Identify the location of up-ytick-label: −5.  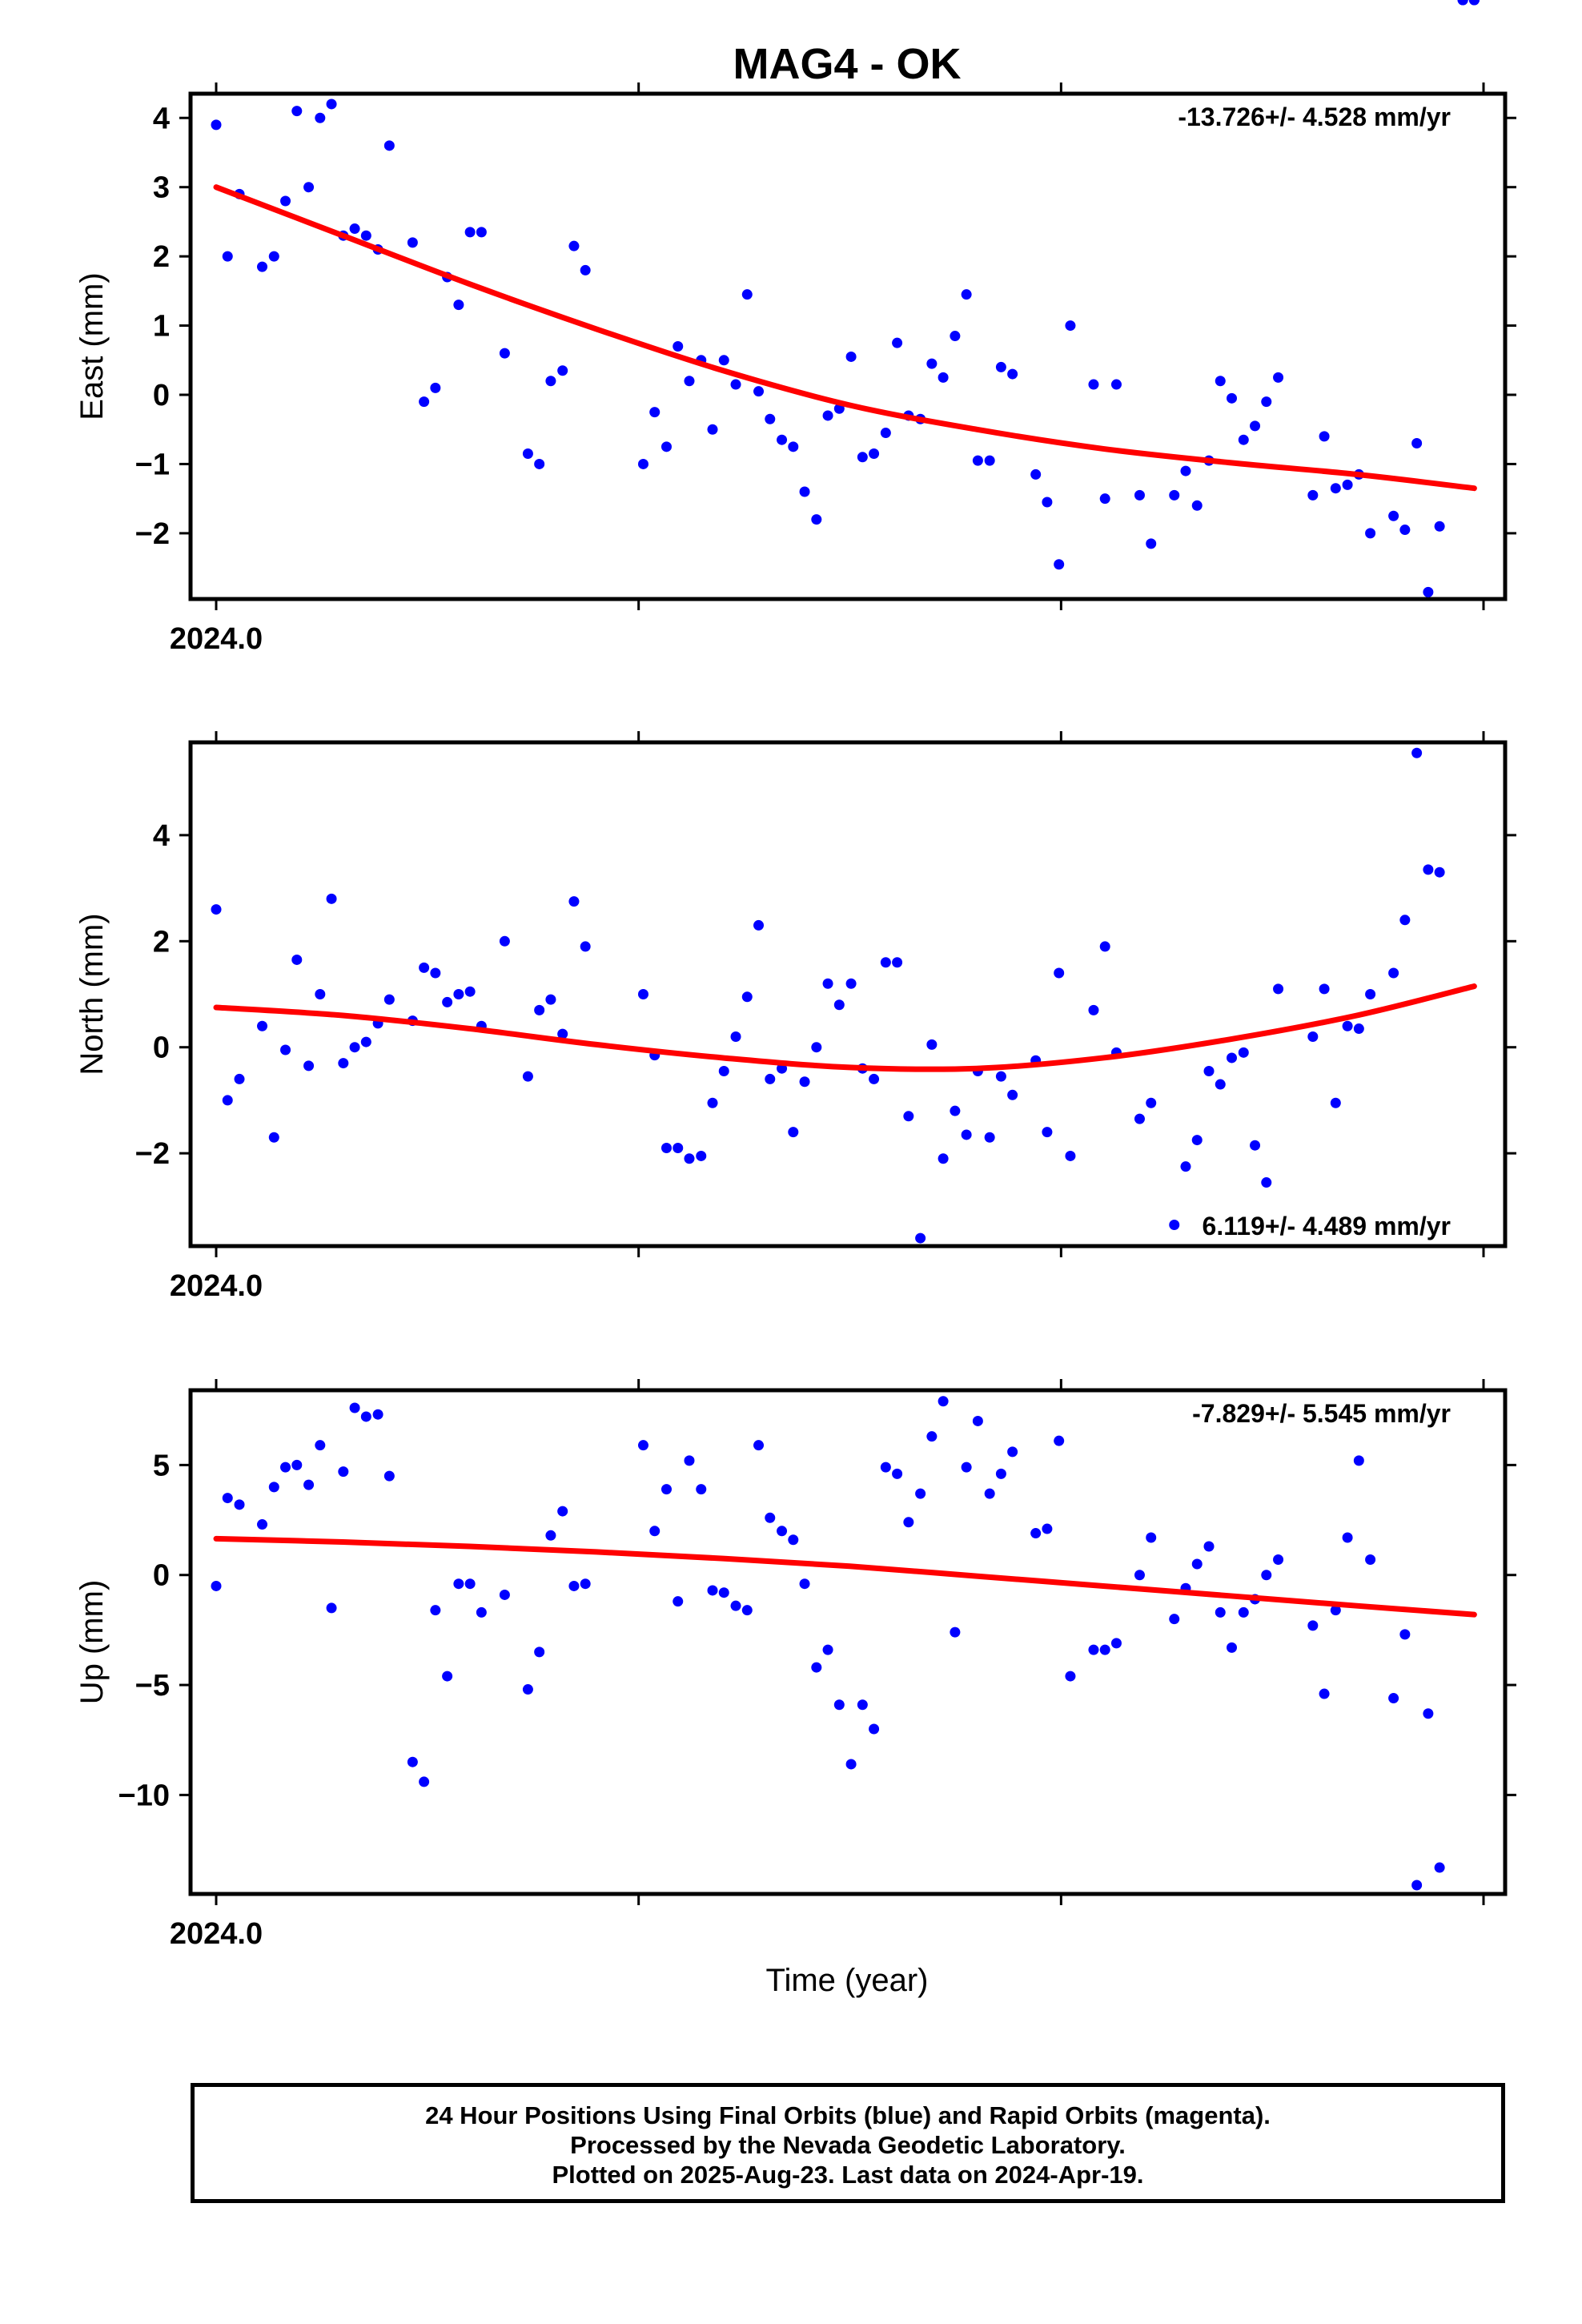
(152, 1686).